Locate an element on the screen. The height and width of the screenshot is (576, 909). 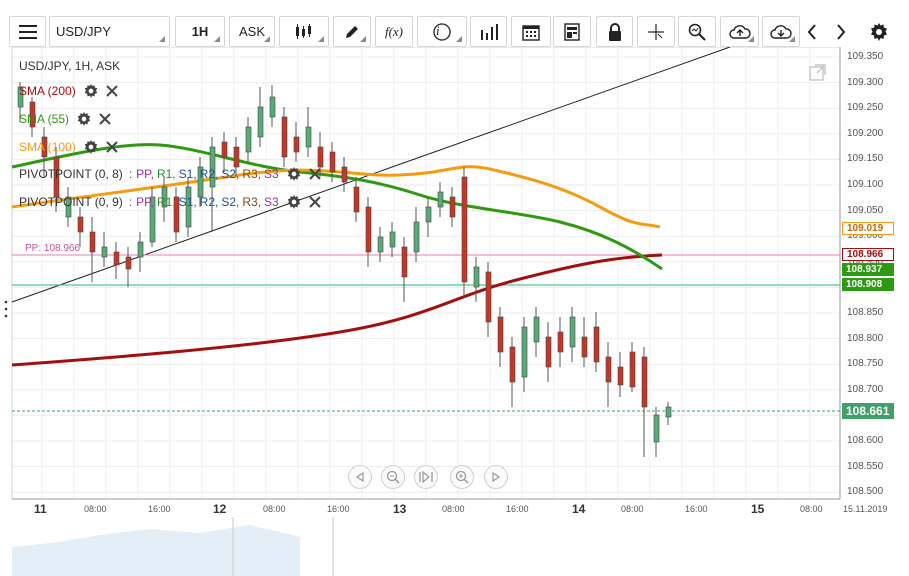
panel-drag-handle is located at coordinates (6, 309).